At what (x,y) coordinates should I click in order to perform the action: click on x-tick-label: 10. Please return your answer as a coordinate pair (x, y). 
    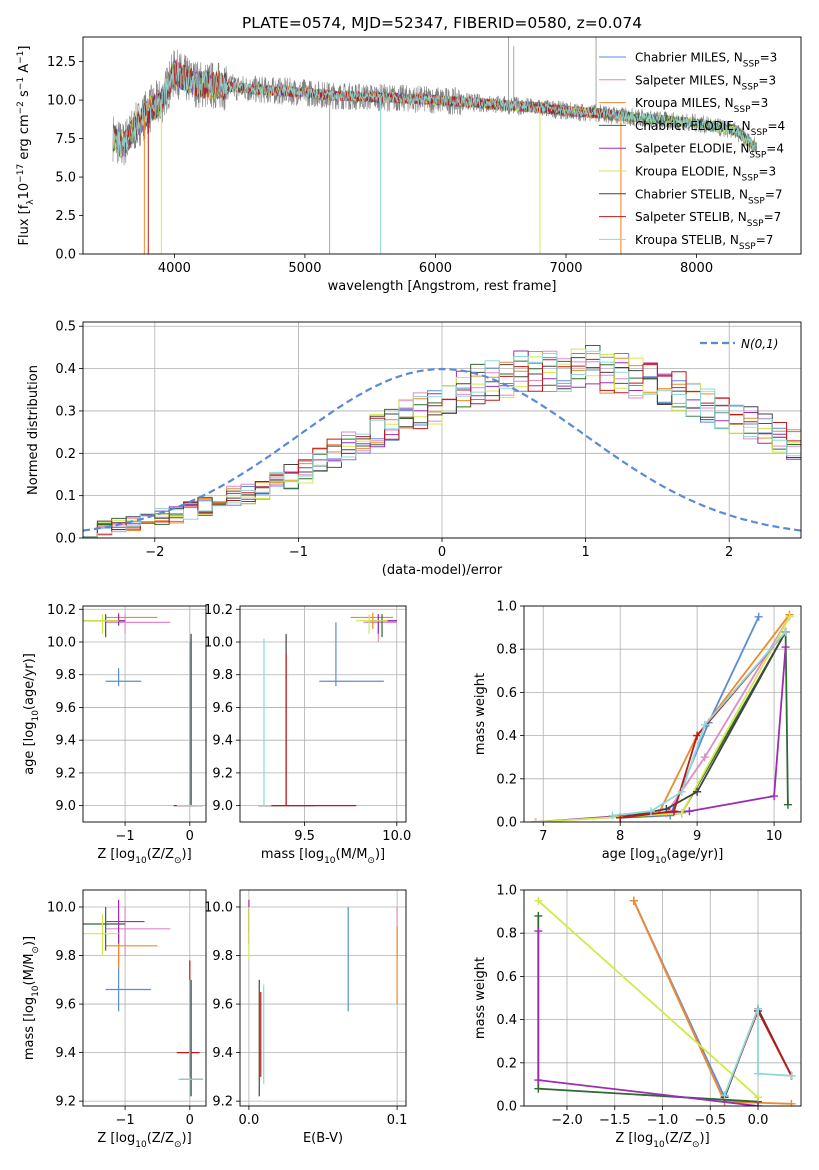
    Looking at the image, I should click on (774, 836).